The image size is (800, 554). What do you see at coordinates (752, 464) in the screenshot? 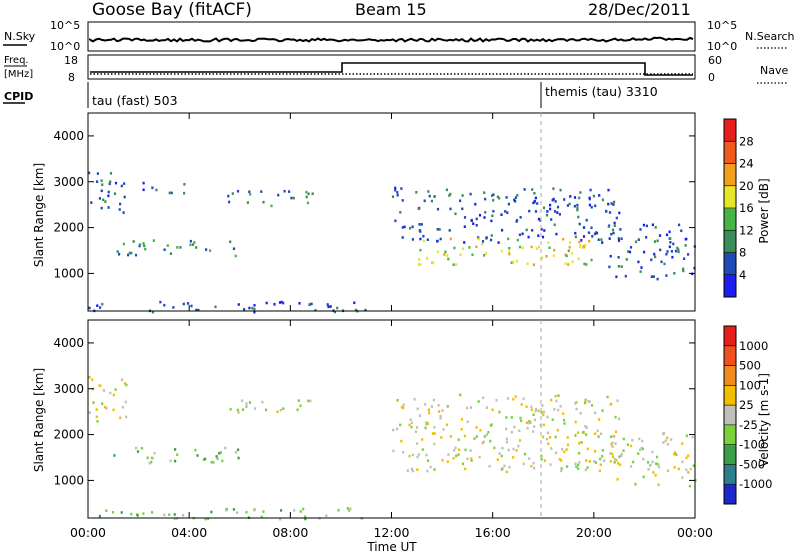
I see `velocity-colorbar-label-6: -500` at bounding box center [752, 464].